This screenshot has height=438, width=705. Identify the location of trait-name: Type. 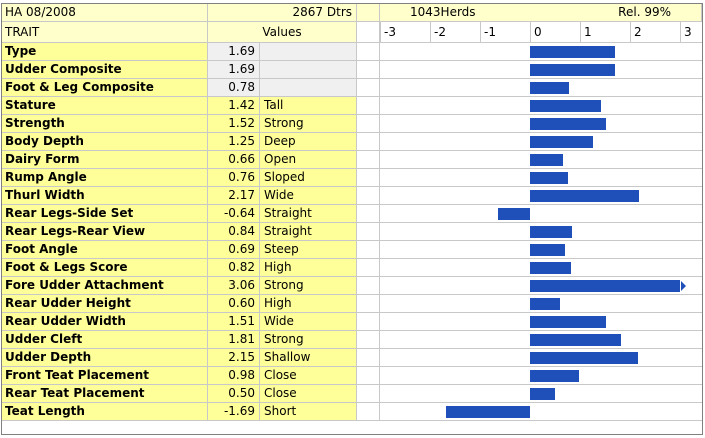
(105, 52).